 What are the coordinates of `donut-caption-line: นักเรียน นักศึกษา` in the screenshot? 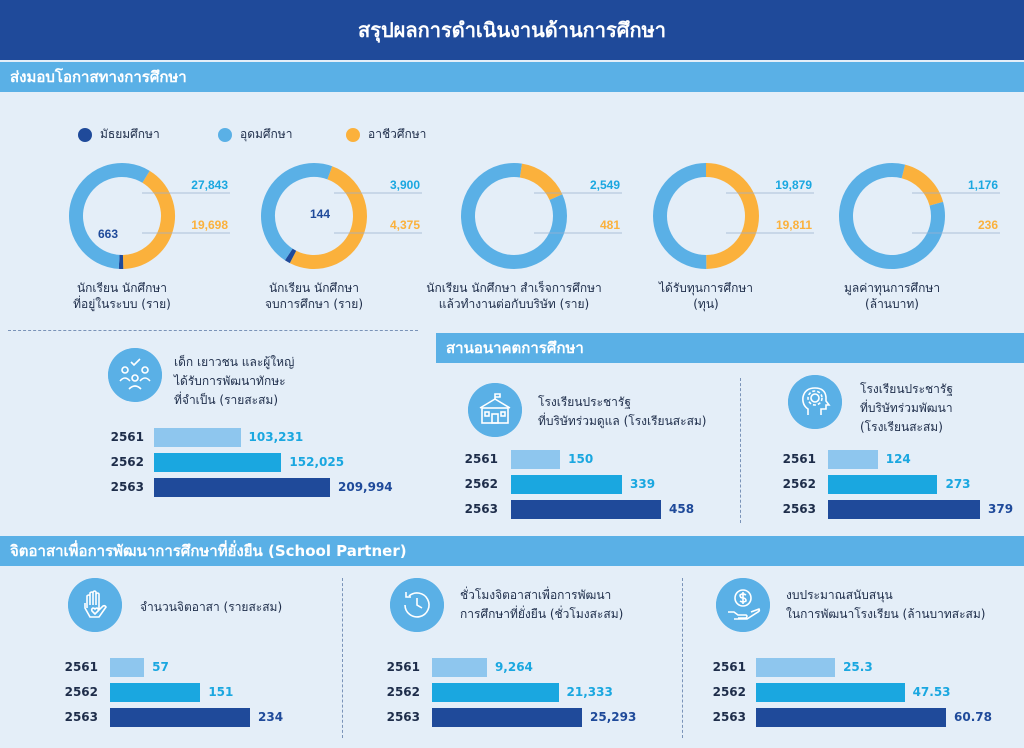 It's located at (122, 288).